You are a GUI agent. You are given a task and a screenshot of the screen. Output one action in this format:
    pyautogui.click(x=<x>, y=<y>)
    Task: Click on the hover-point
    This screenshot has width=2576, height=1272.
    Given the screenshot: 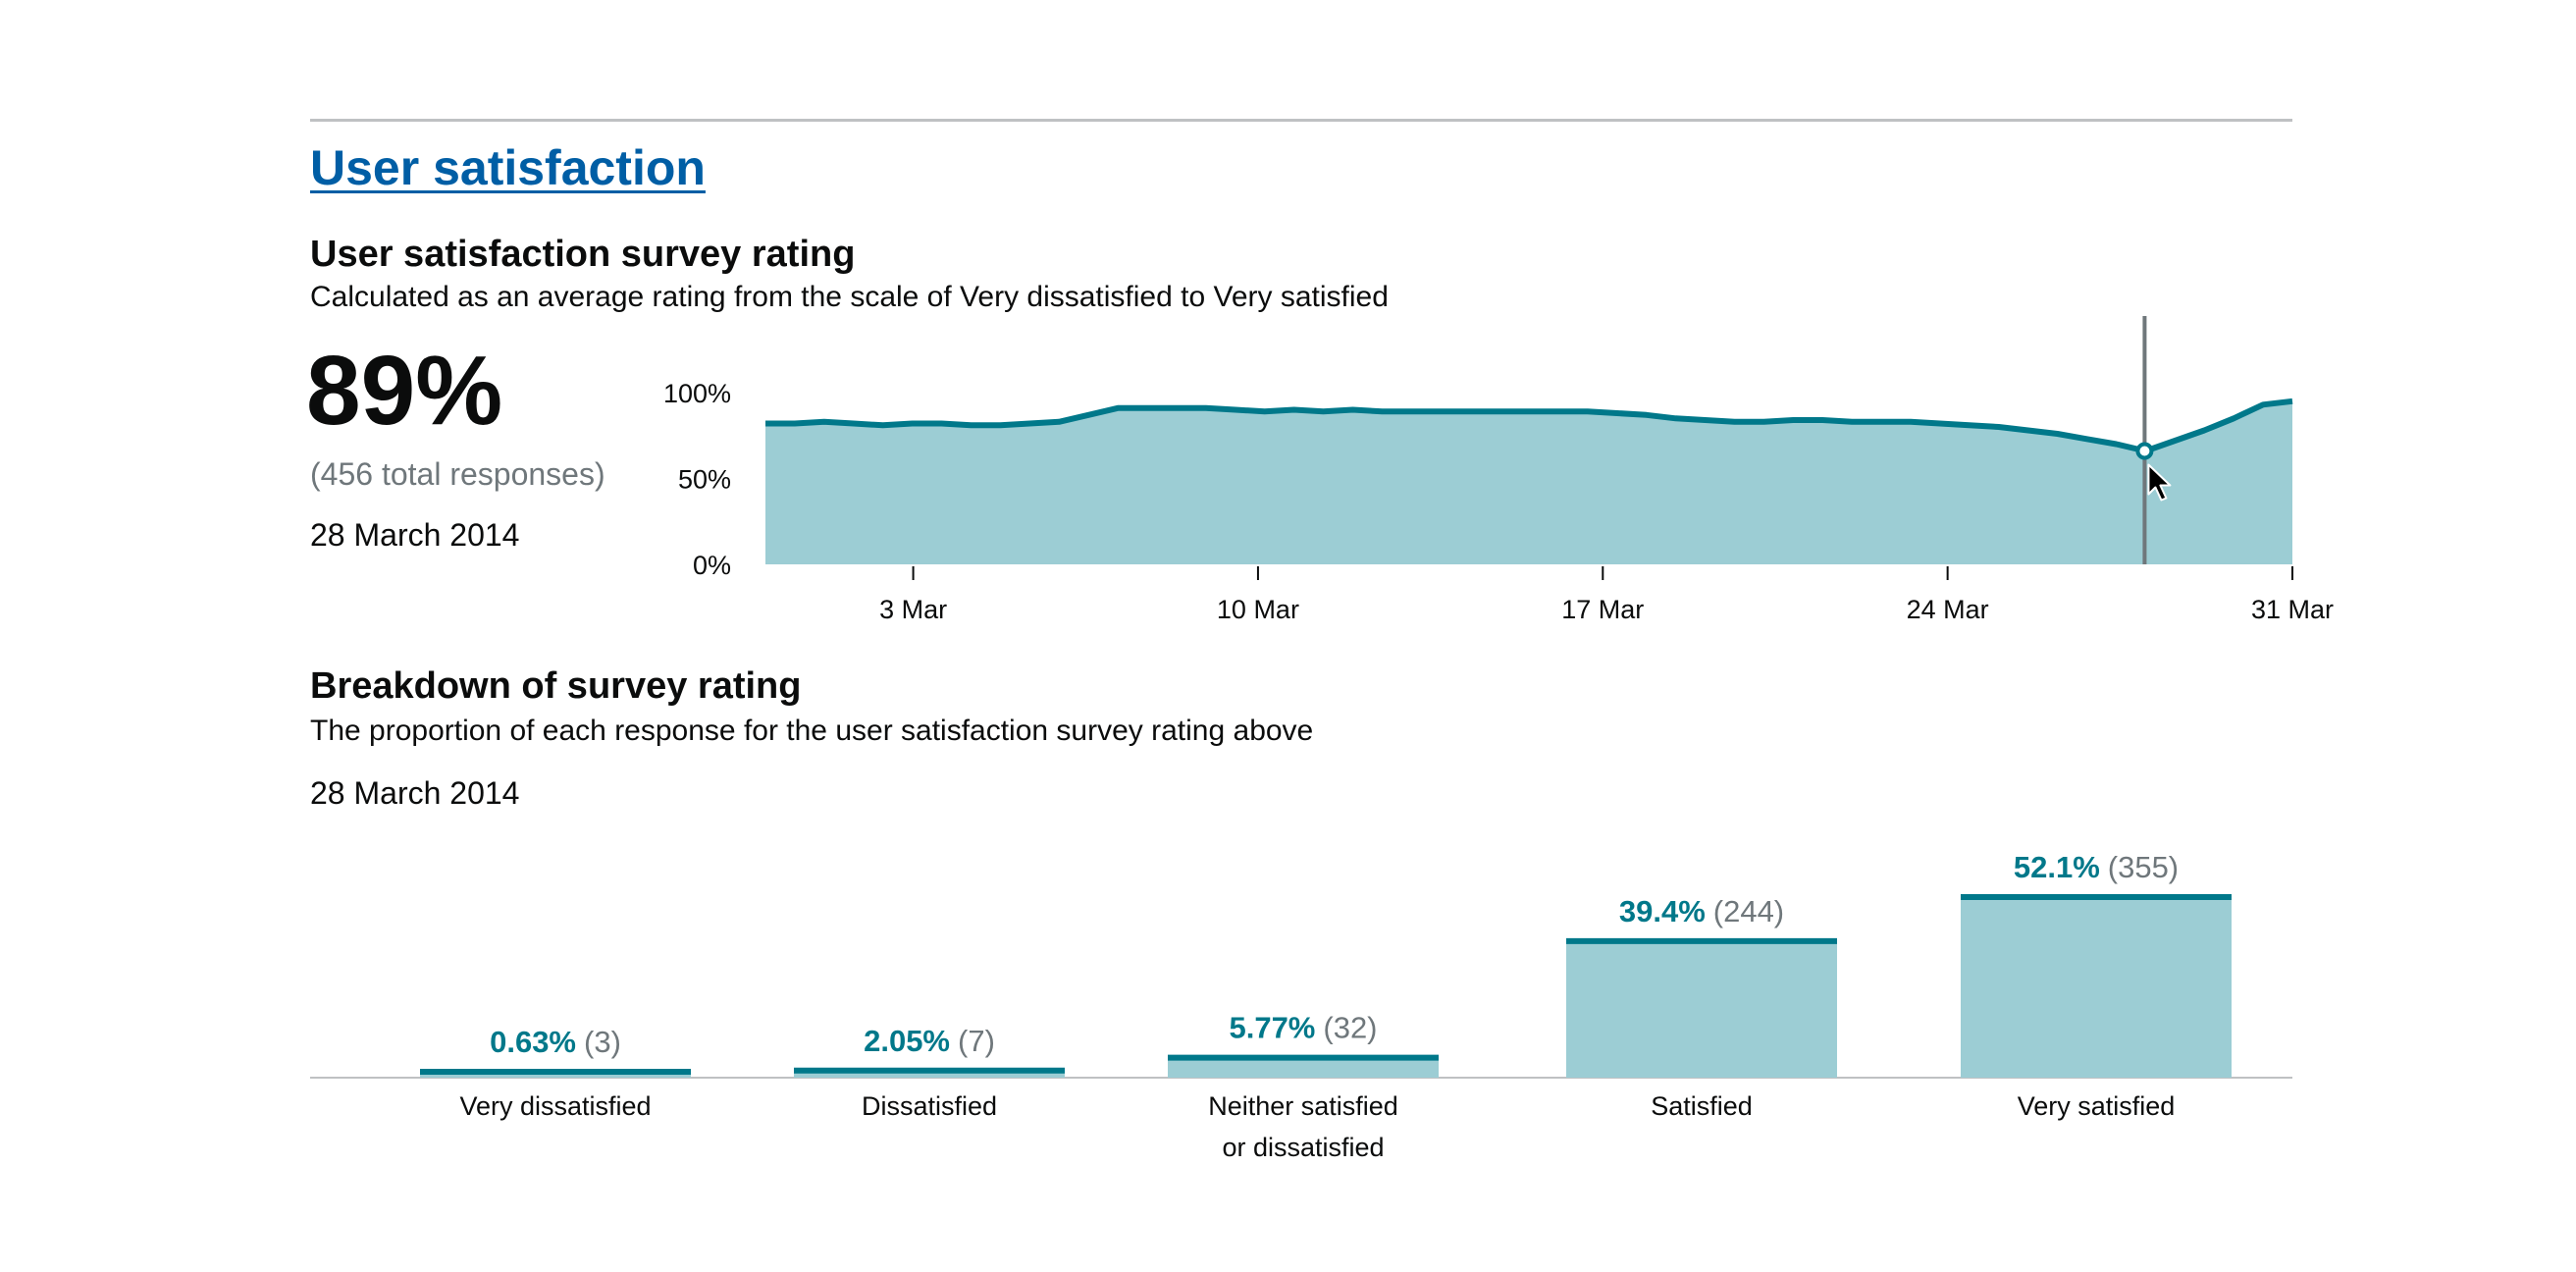 What is the action you would take?
    pyautogui.click(x=2144, y=451)
    